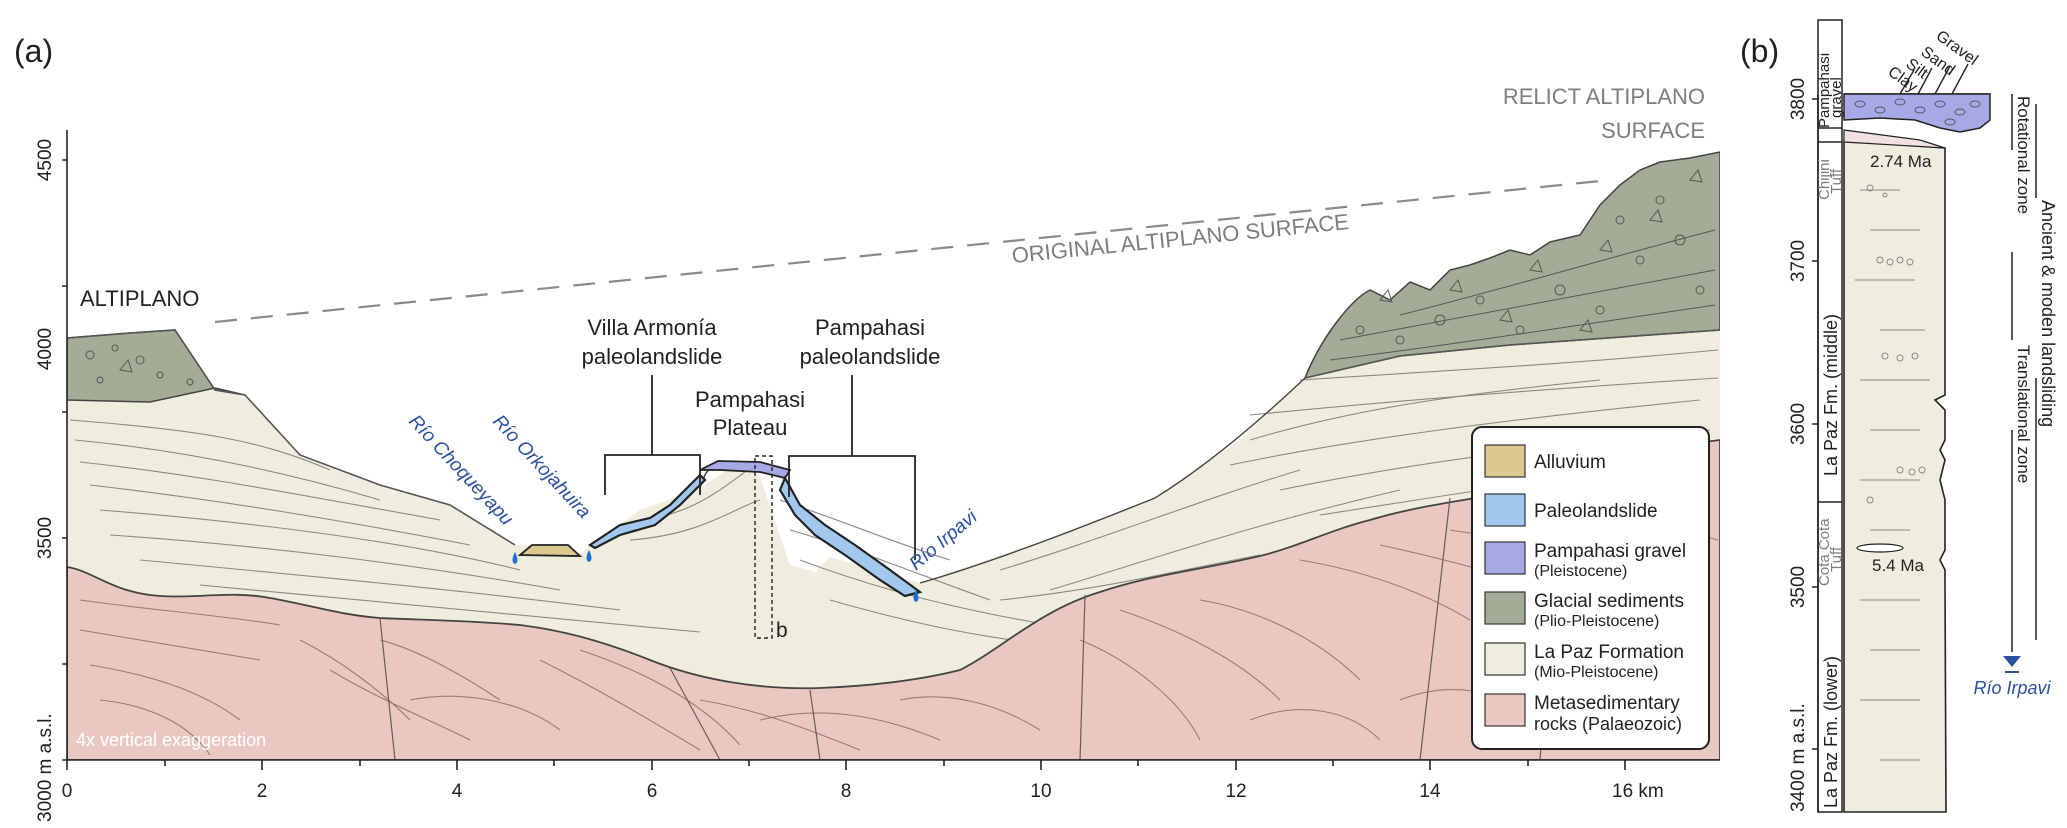 Image resolution: width=2067 pixels, height=828 pixels. I want to click on pampahasi-paleolandslide-label-line1: Pampahasi, so click(870, 327).